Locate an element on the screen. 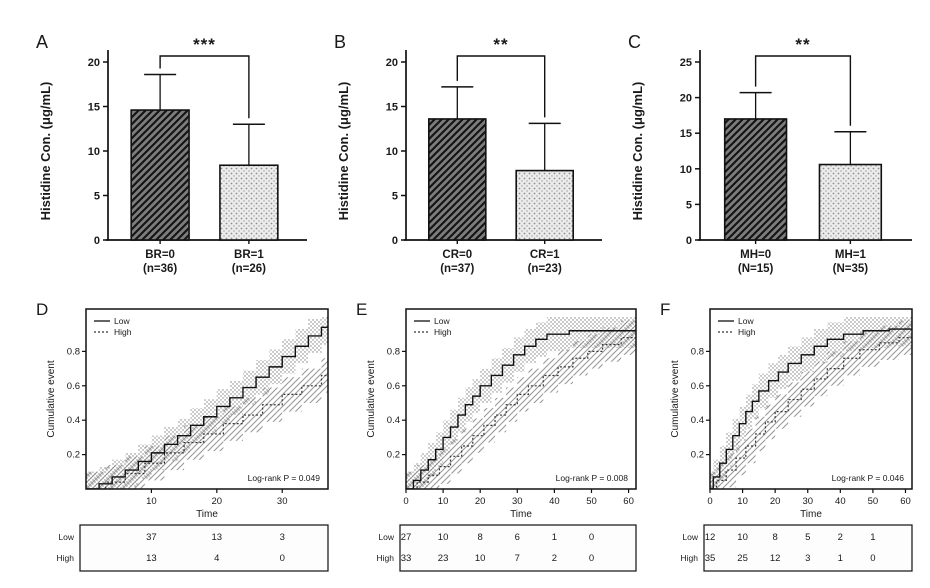 This screenshot has height=588, width=930. bar-group-label: CR=1 is located at coordinates (545, 255).